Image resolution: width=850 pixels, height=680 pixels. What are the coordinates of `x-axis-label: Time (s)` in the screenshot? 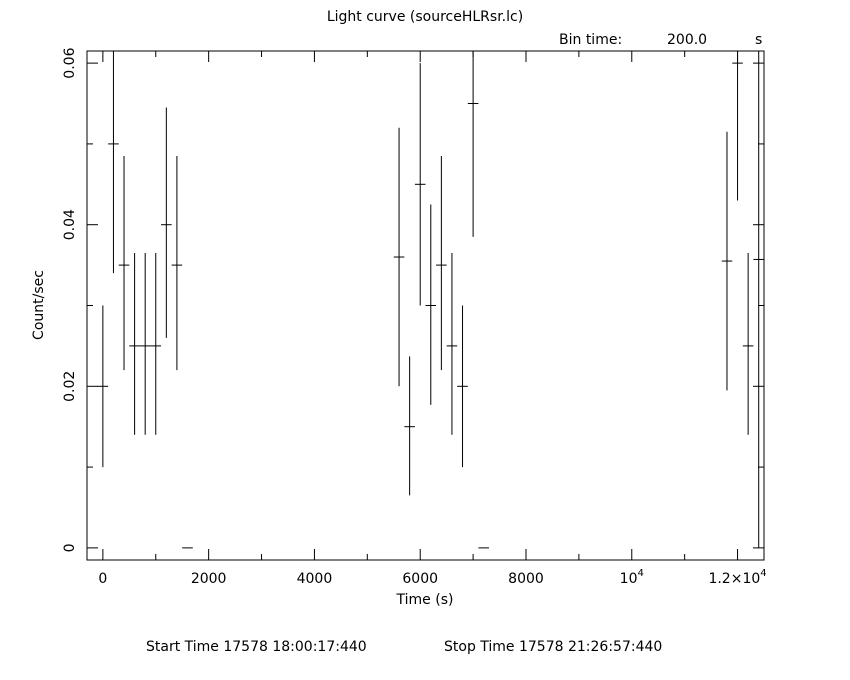 It's located at (425, 600).